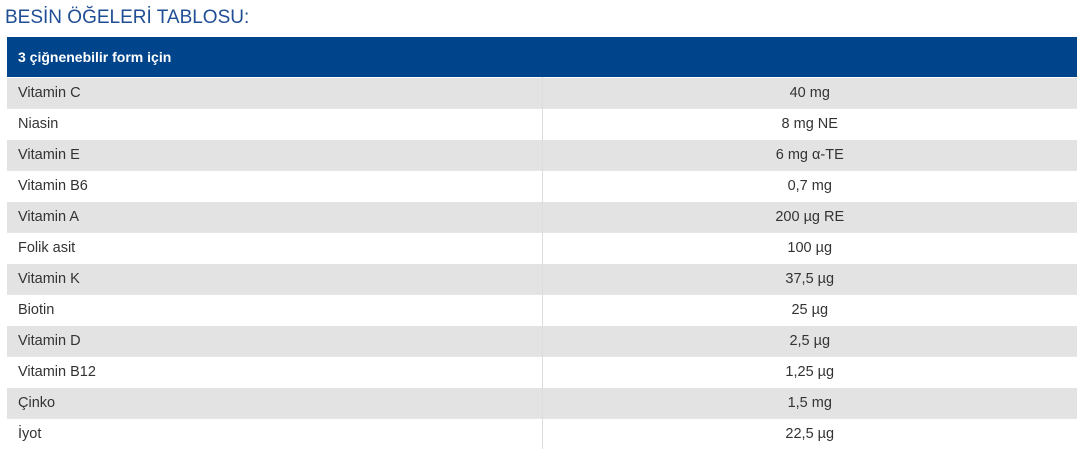 Image resolution: width=1081 pixels, height=449 pixels. I want to click on table-header: 3 çiğnenebilir form için, so click(542, 57).